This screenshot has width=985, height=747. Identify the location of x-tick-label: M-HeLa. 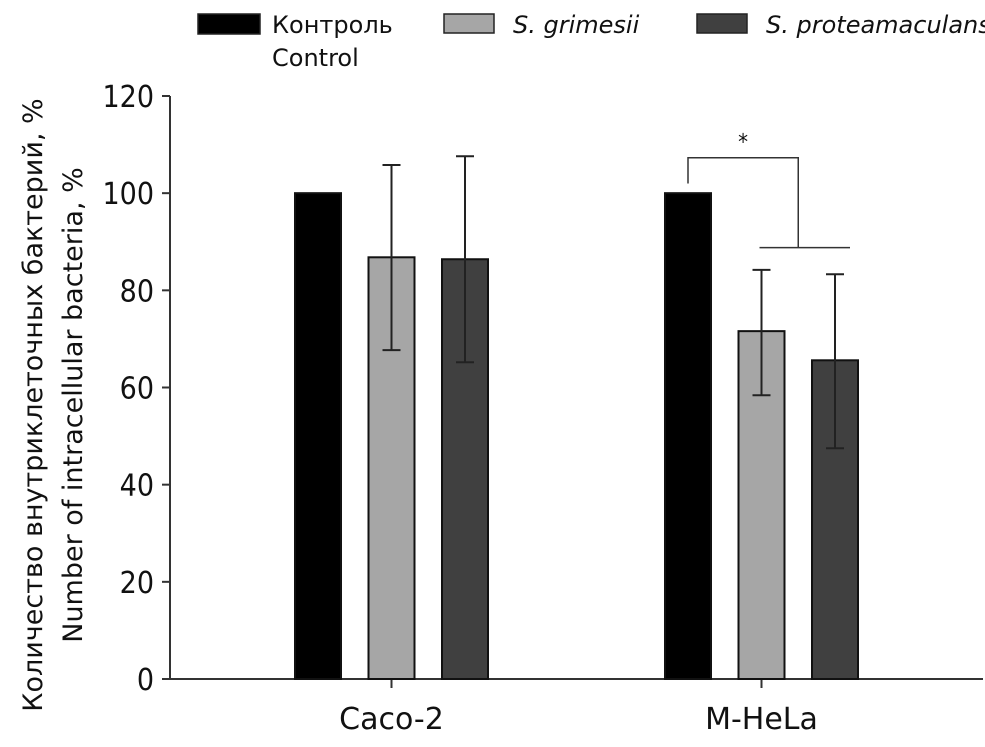
(761, 719).